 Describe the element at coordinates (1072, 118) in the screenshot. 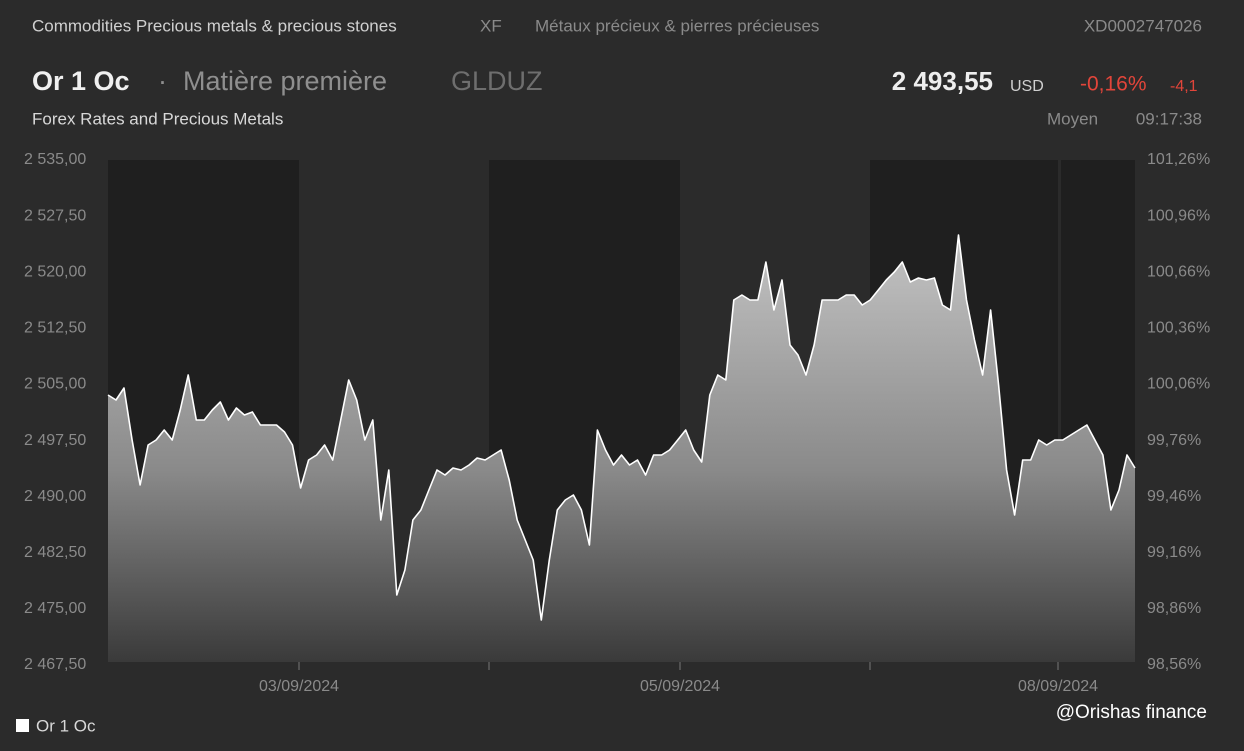

I see `price-type: Moyen` at that location.